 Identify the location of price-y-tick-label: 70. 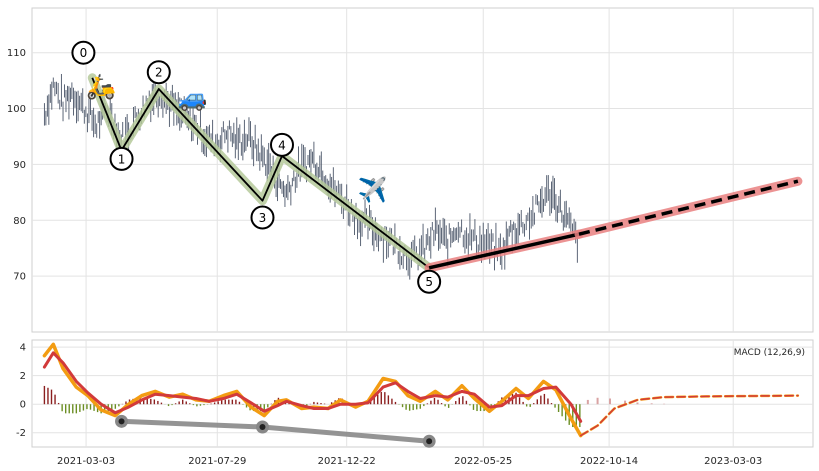
(19, 277).